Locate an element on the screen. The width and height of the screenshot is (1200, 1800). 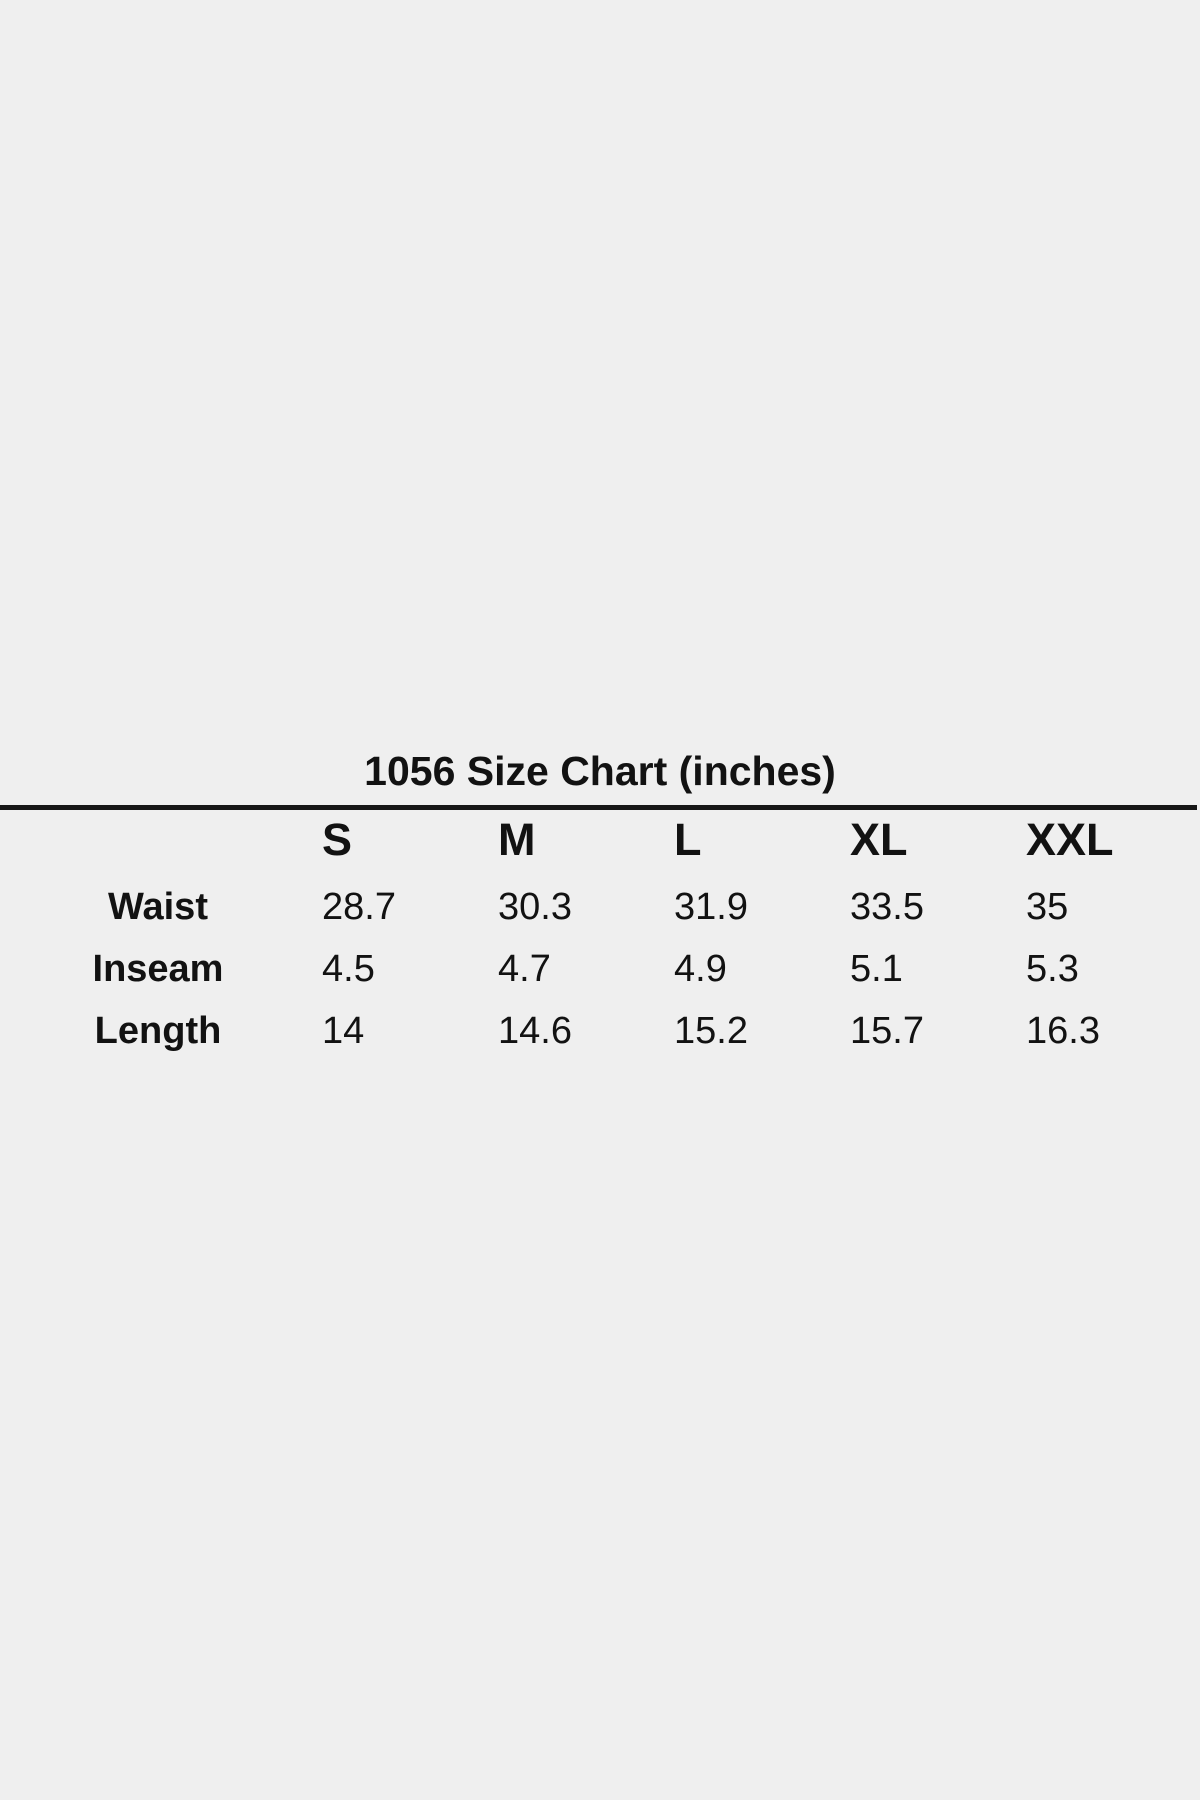
length-value-s: 14 is located at coordinates (343, 1031).